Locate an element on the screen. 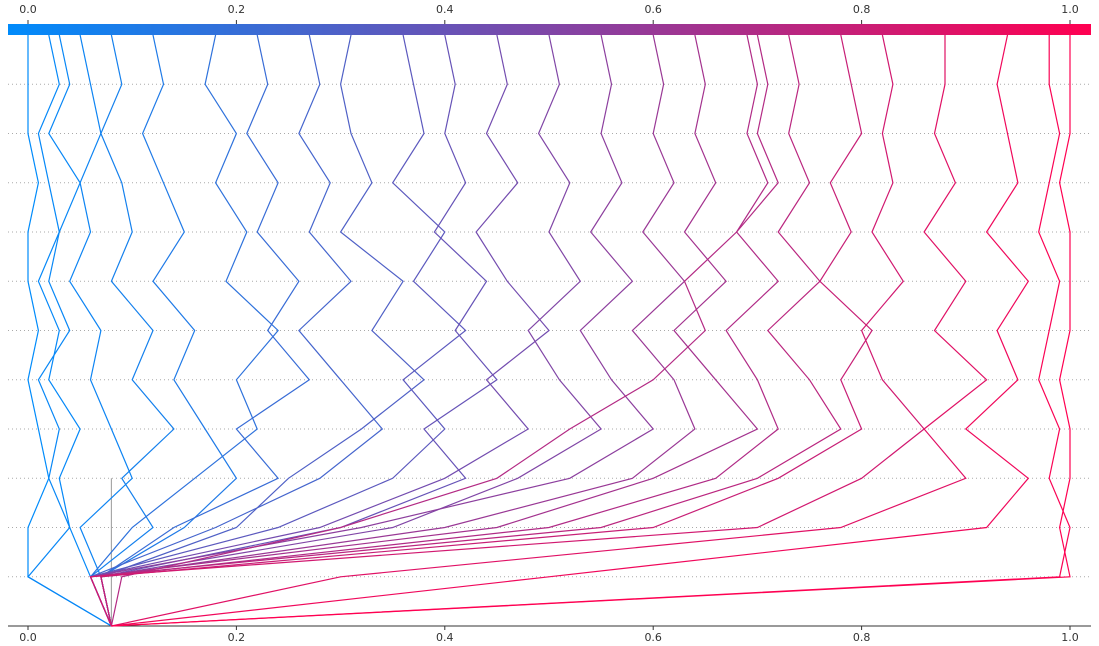 The width and height of the screenshot is (1099, 646). colorbar-tick-label: 0.4 is located at coordinates (445, 9).